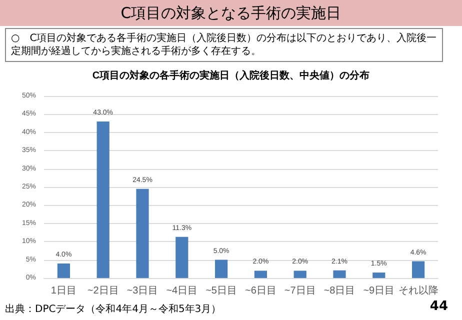  Describe the element at coordinates (63, 291) in the screenshot. I see `x-tick-label: 1日目` at that location.